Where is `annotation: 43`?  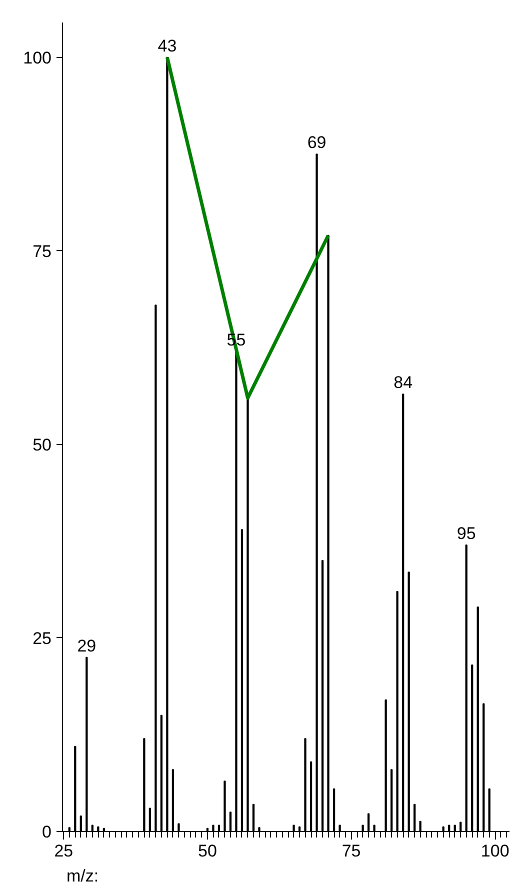
annotation: 43 is located at coordinates (167, 46).